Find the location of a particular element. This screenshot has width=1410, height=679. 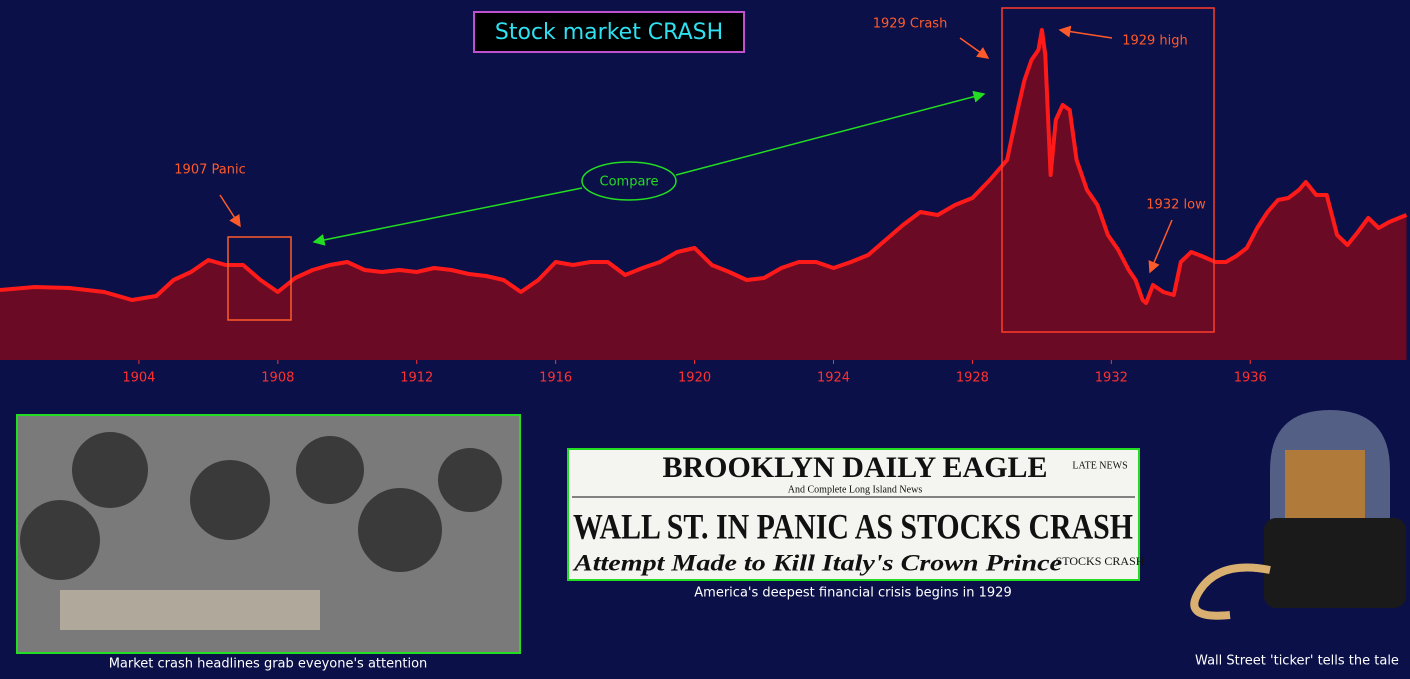

annotation: 1929 Crash is located at coordinates (910, 24).